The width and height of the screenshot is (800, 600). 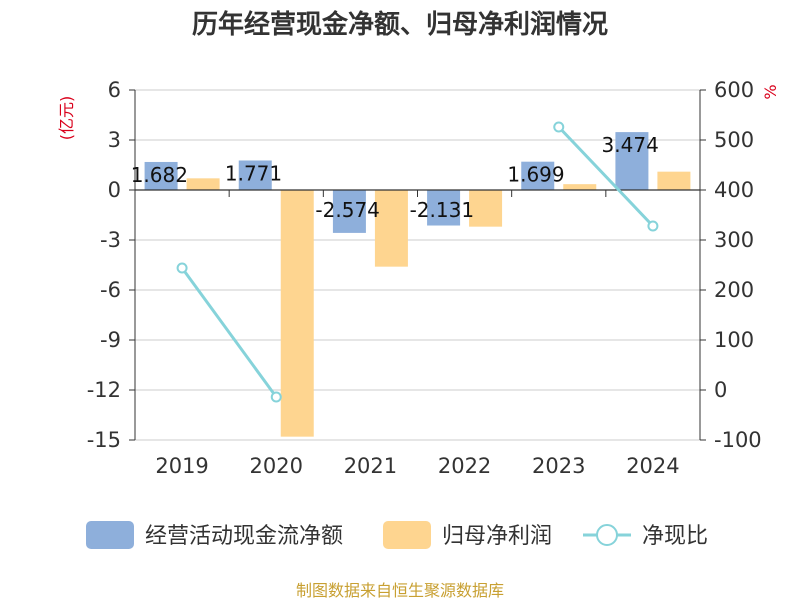 I want to click on legend-swatch-cashflow, so click(x=110, y=535).